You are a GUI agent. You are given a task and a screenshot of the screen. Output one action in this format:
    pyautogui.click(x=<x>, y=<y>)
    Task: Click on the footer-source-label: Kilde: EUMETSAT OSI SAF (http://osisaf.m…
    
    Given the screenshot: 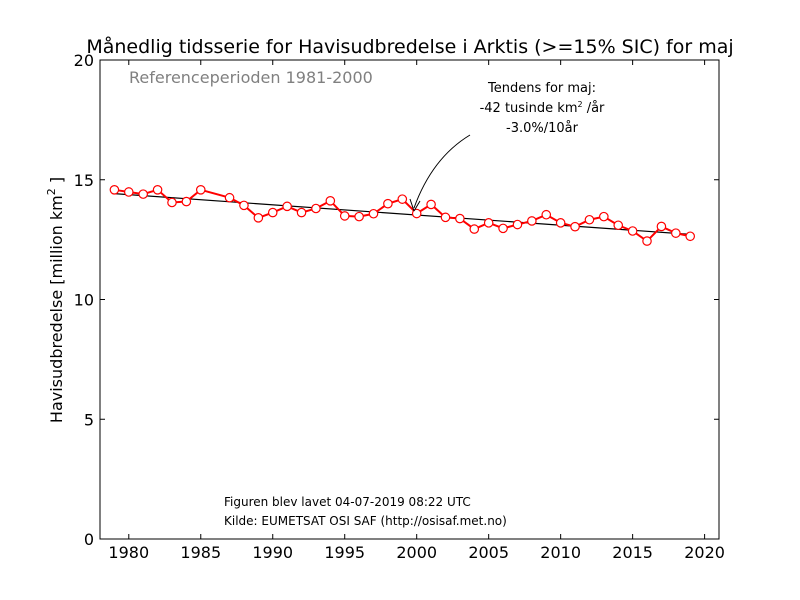 What is the action you would take?
    pyautogui.click(x=365, y=521)
    